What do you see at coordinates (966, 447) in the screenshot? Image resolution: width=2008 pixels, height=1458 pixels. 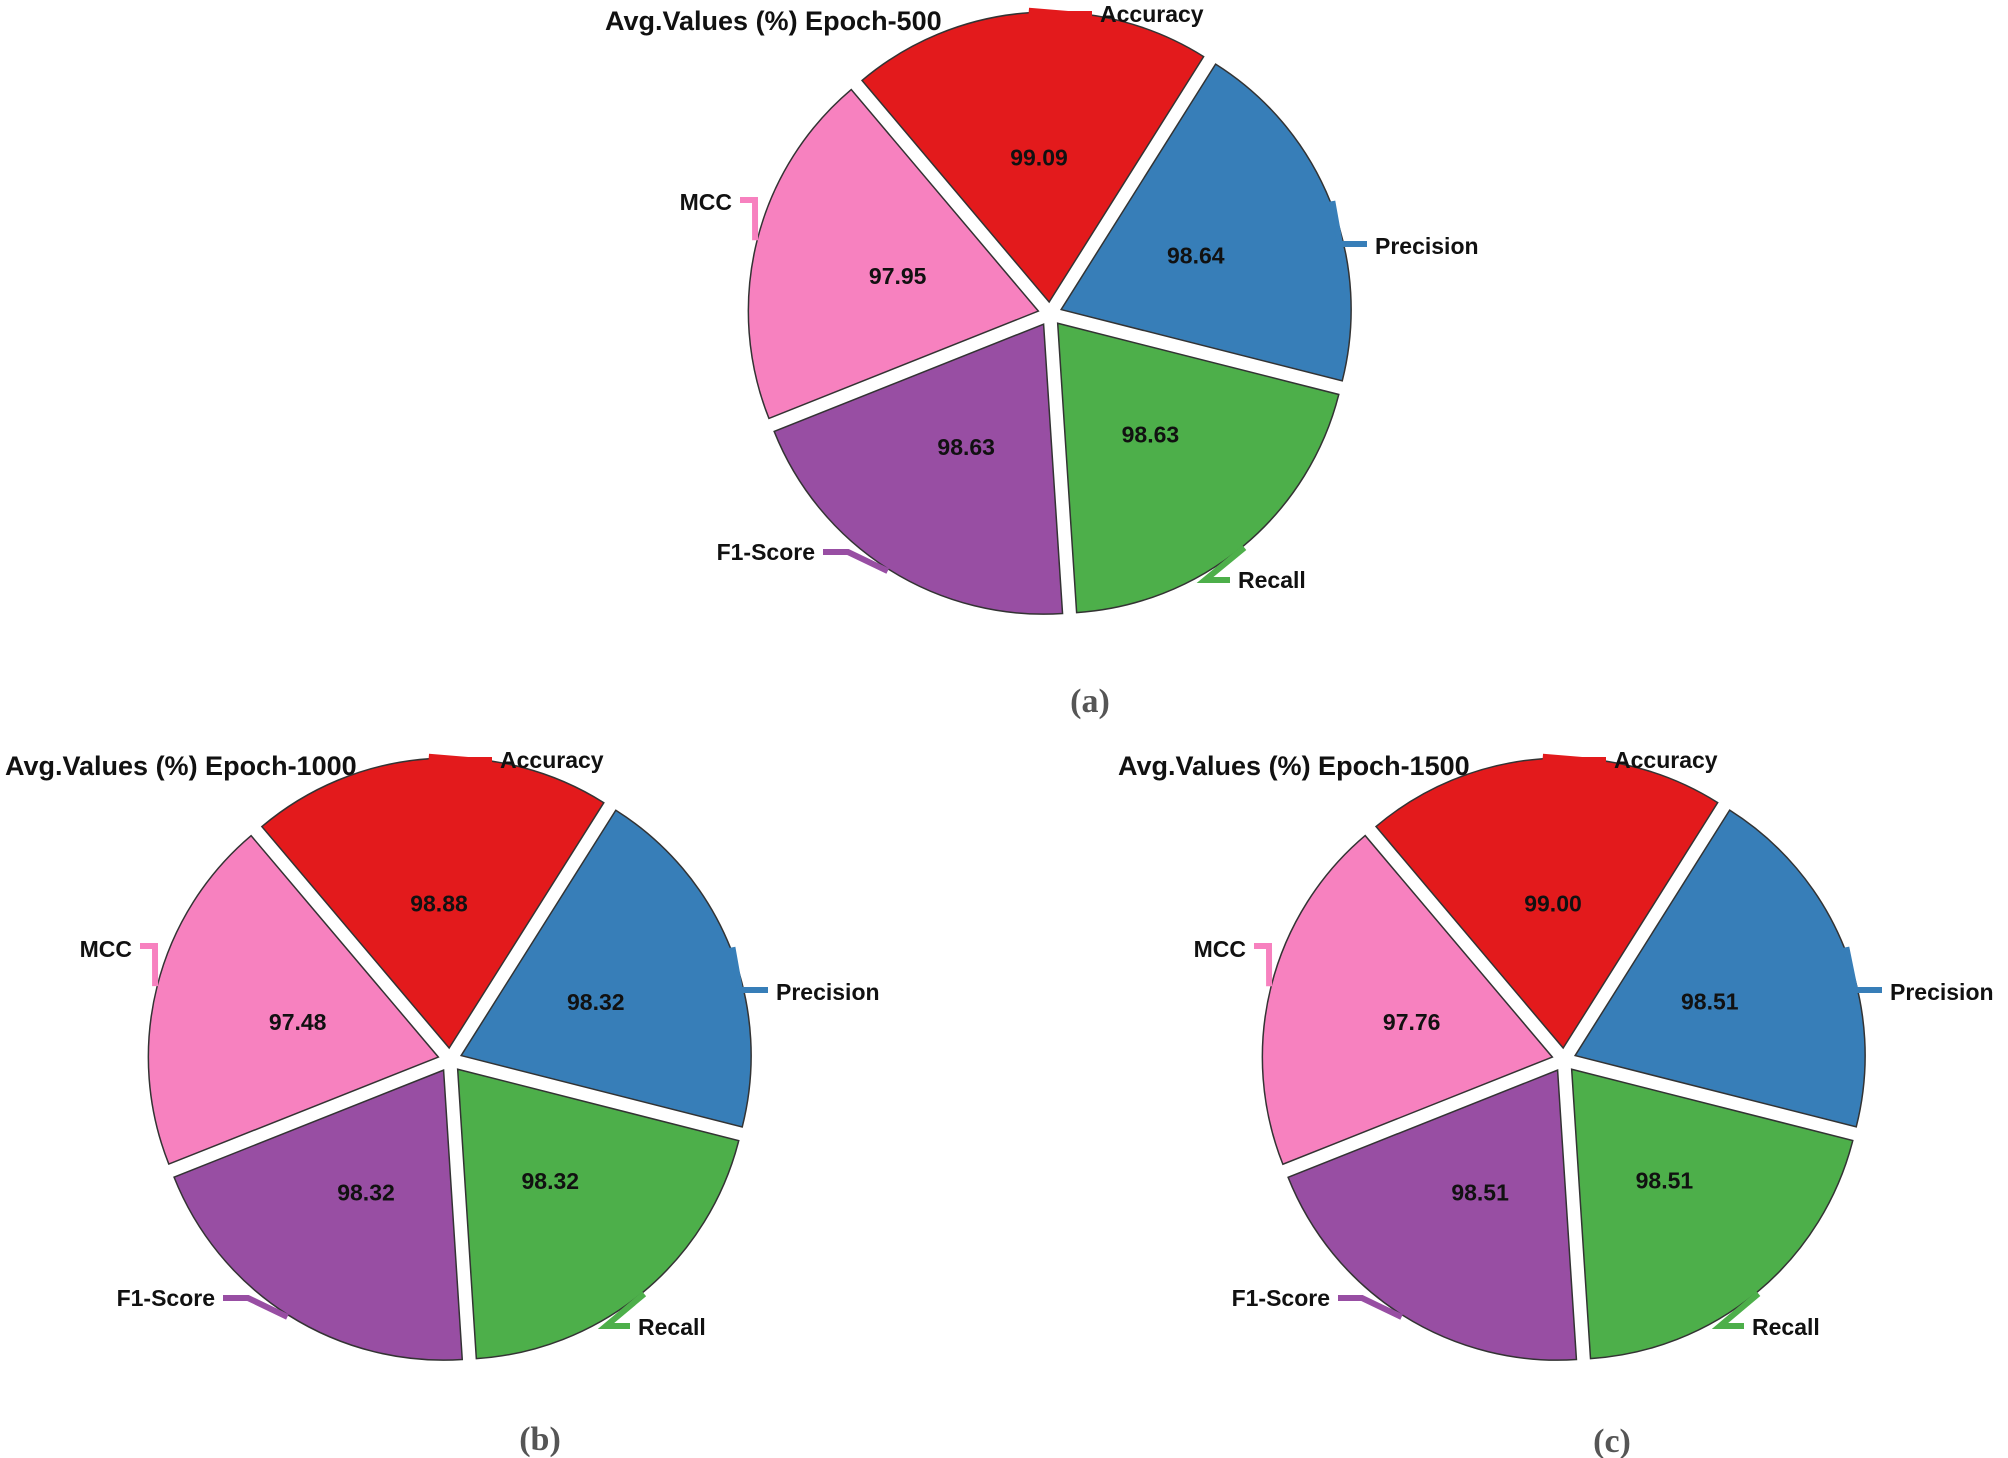 I see `value-label-f1-score: 98.63` at bounding box center [966, 447].